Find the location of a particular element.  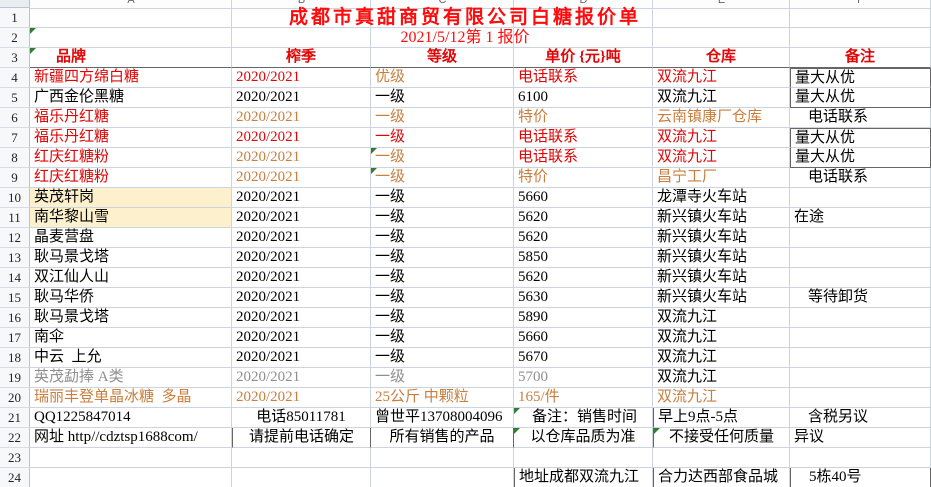

cell-D16: 5890 is located at coordinates (583, 318).